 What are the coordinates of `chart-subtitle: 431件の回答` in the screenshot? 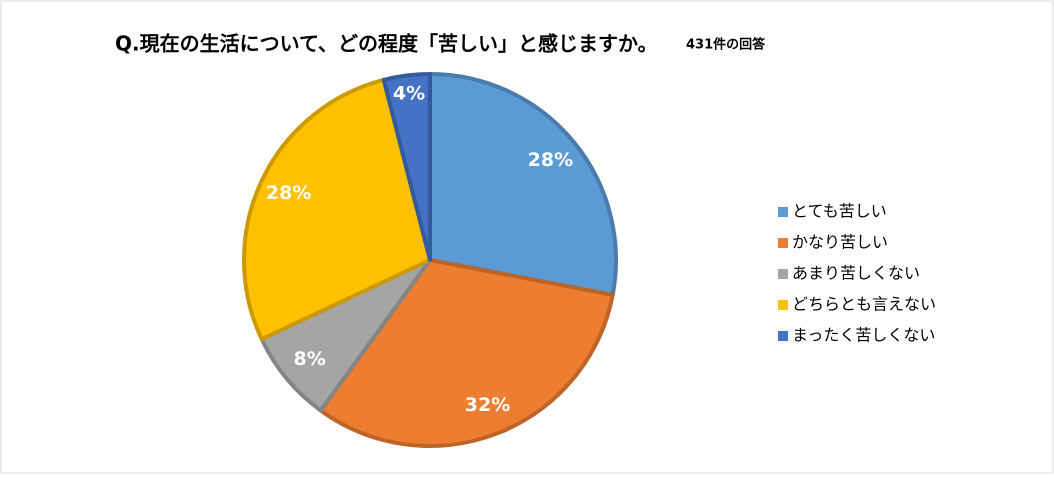 It's located at (726, 45).